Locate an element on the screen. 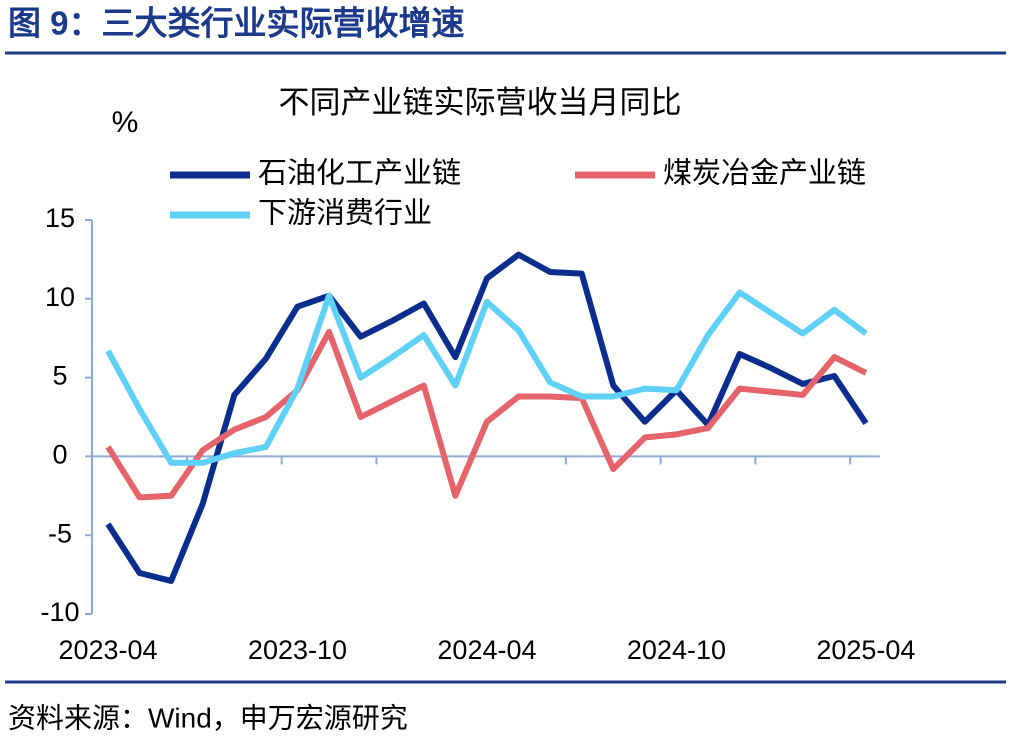 This screenshot has height=753, width=1011. y-tick-label: -5 is located at coordinates (60, 533).